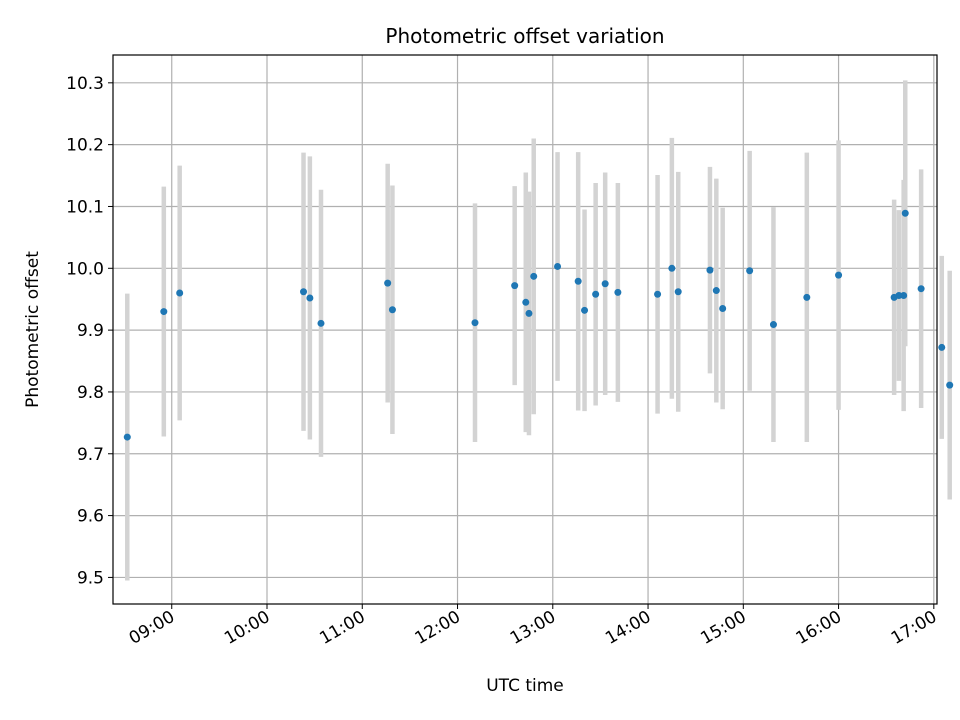  I want to click on y-tick-label: 10.2, so click(85, 146).